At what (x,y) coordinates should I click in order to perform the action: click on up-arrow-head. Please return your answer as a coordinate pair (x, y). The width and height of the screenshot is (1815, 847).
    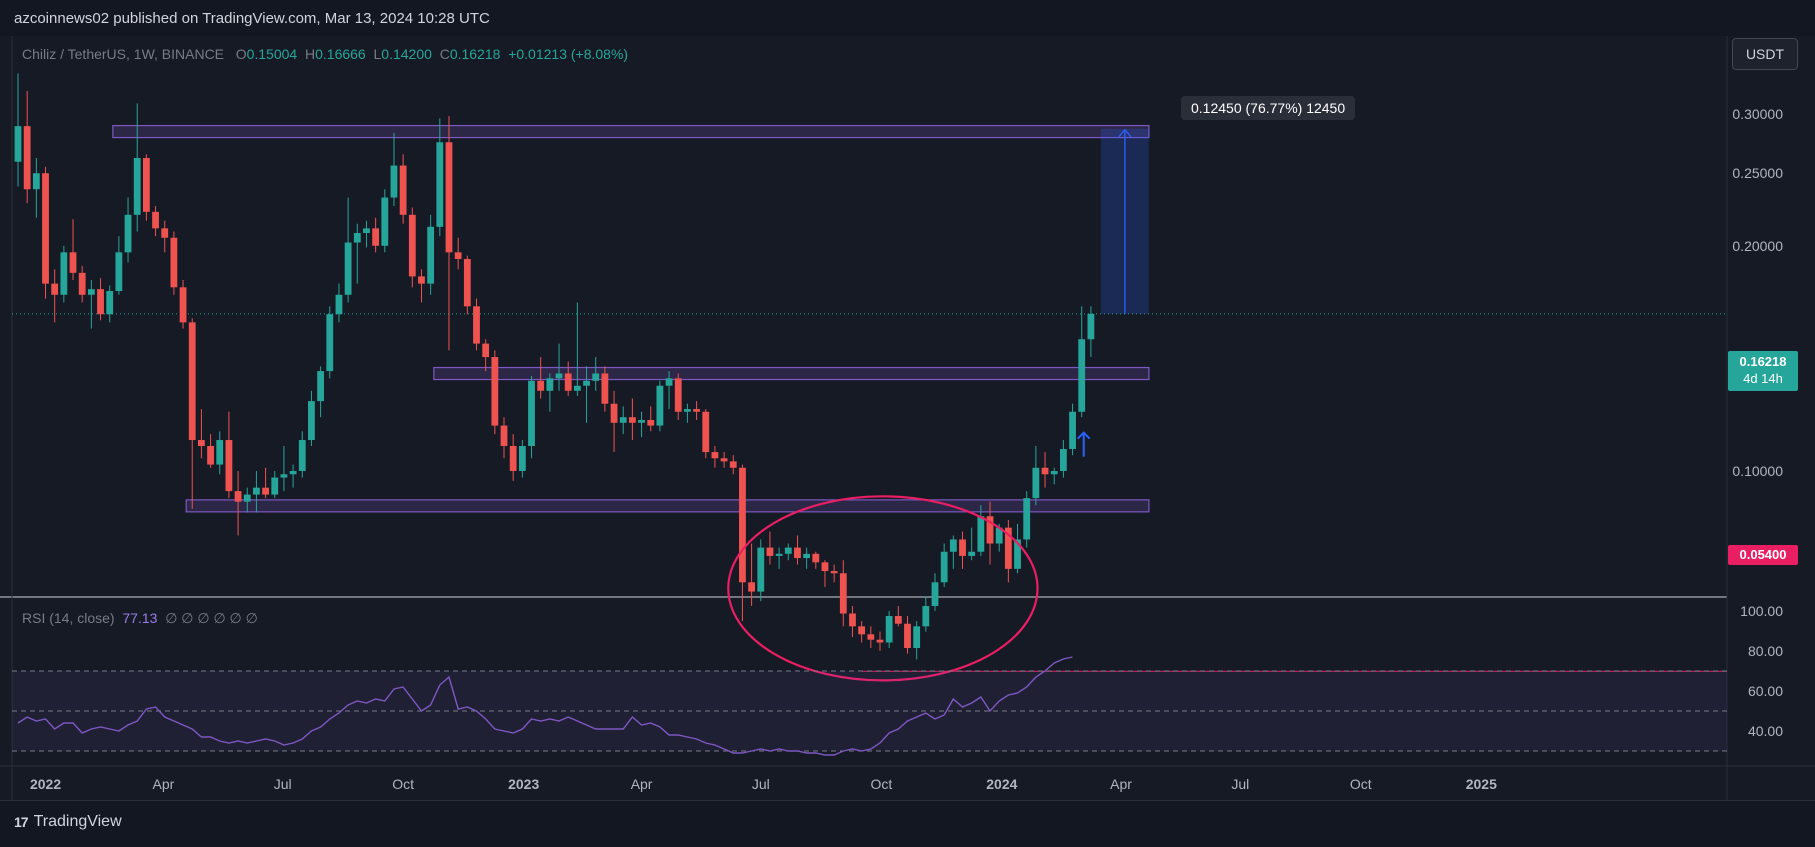
    Looking at the image, I should click on (1084, 435).